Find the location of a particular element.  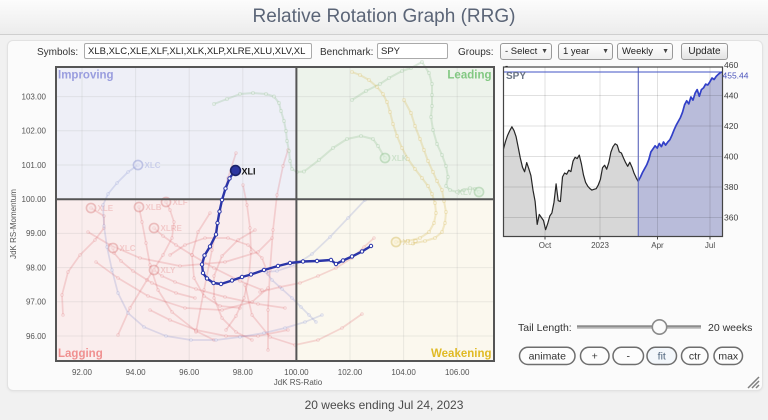

svg-text: 420 is located at coordinates (731, 126).